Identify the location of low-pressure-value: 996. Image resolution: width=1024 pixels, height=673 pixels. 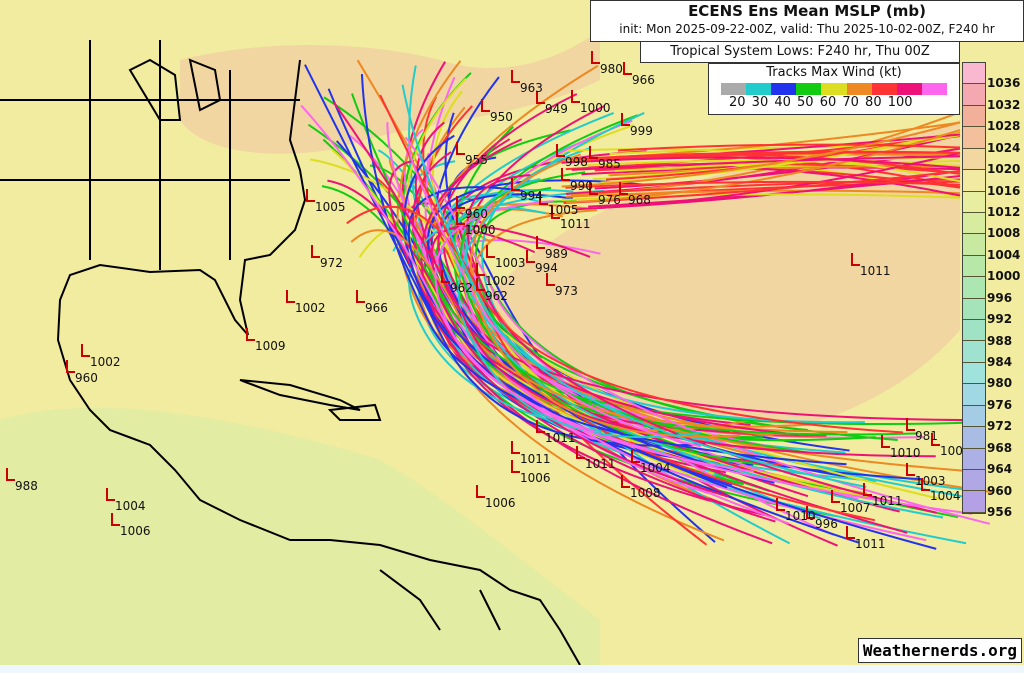
(826, 524).